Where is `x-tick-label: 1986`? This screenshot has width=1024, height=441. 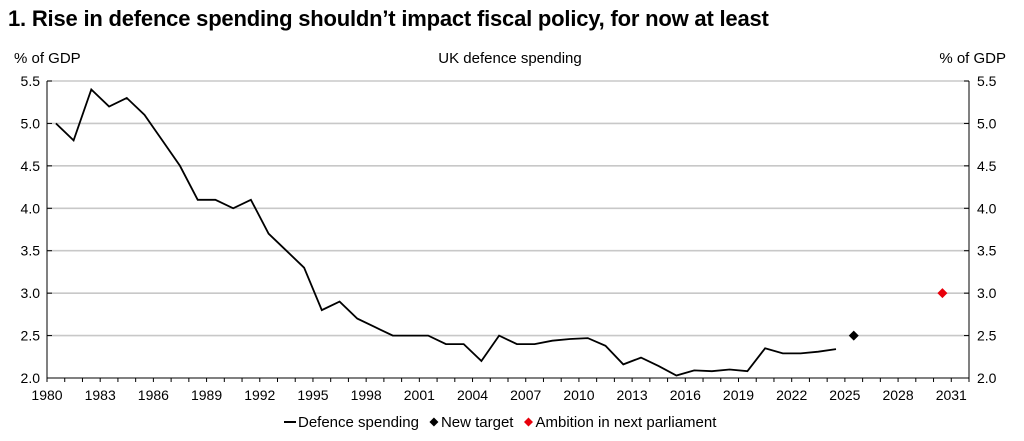
x-tick-label: 1986 is located at coordinates (153, 395).